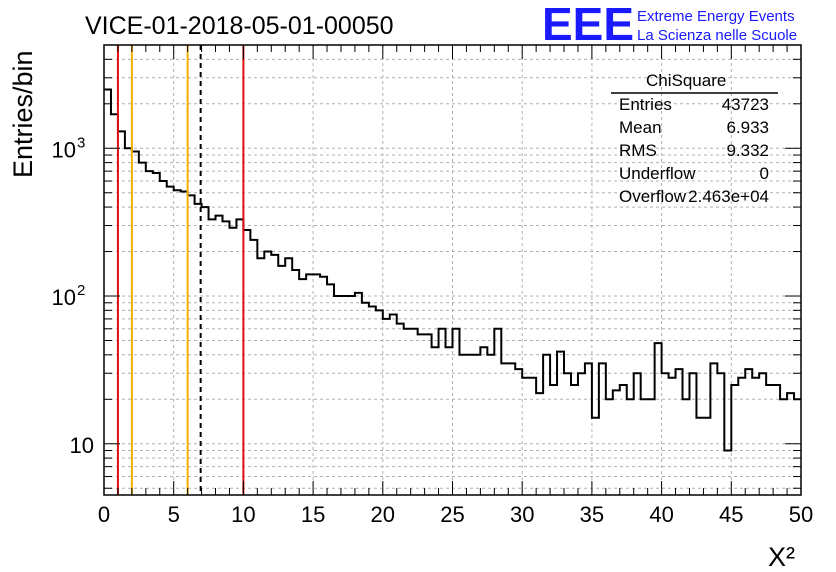 This screenshot has height=572, width=836. I want to click on x-tick-label: 5, so click(174, 514).